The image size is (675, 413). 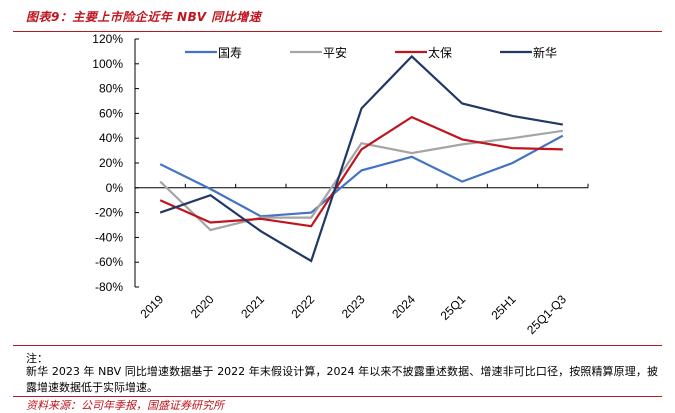 I want to click on legend-label: 国寿, so click(x=230, y=53).